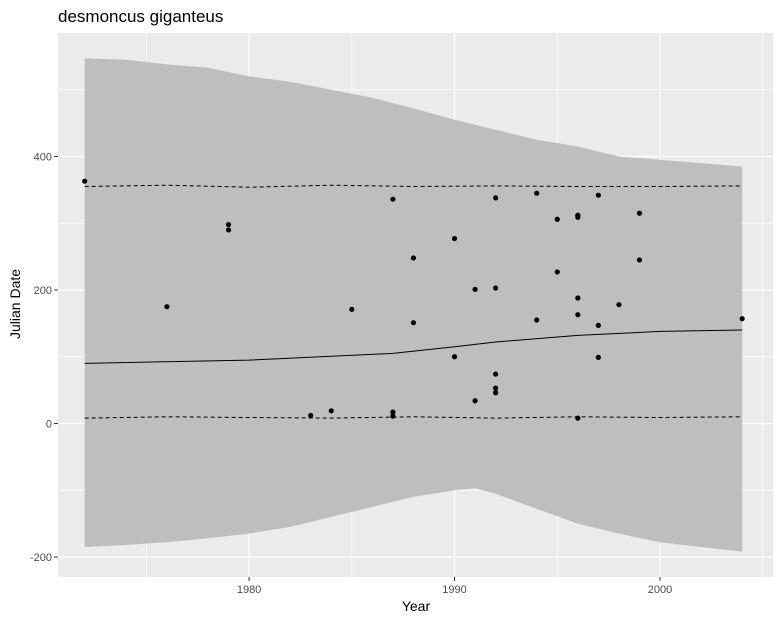 Image resolution: width=781 pixels, height=621 pixels. What do you see at coordinates (44, 357) in the screenshot?
I see `y-axis: -200 0 200 400` at bounding box center [44, 357].